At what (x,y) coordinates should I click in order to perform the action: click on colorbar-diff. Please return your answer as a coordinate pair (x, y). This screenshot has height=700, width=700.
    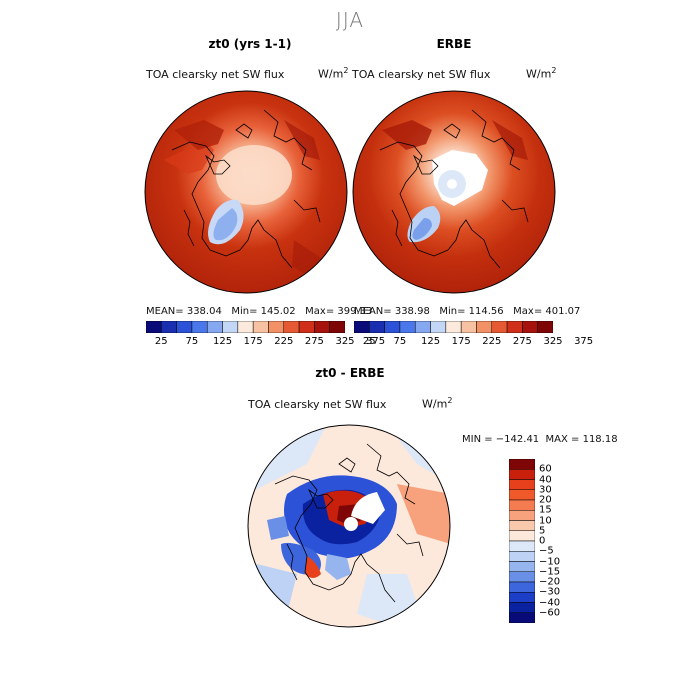
    Looking at the image, I should click on (522, 541).